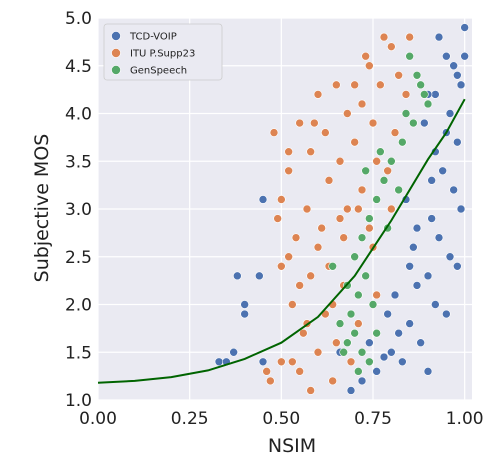 Image resolution: width=490 pixels, height=468 pixels. Describe the element at coordinates (98, 419) in the screenshot. I see `x-tick-label: 0.00` at that location.